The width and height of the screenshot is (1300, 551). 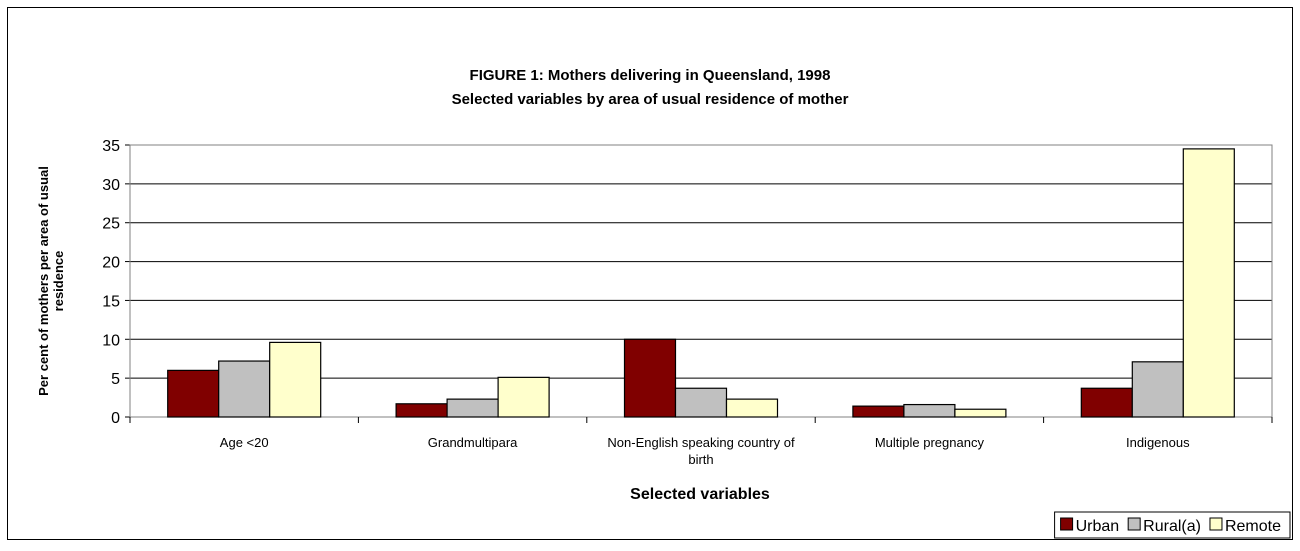 I want to click on x-tick-label: Grandmultipara, so click(x=473, y=442).